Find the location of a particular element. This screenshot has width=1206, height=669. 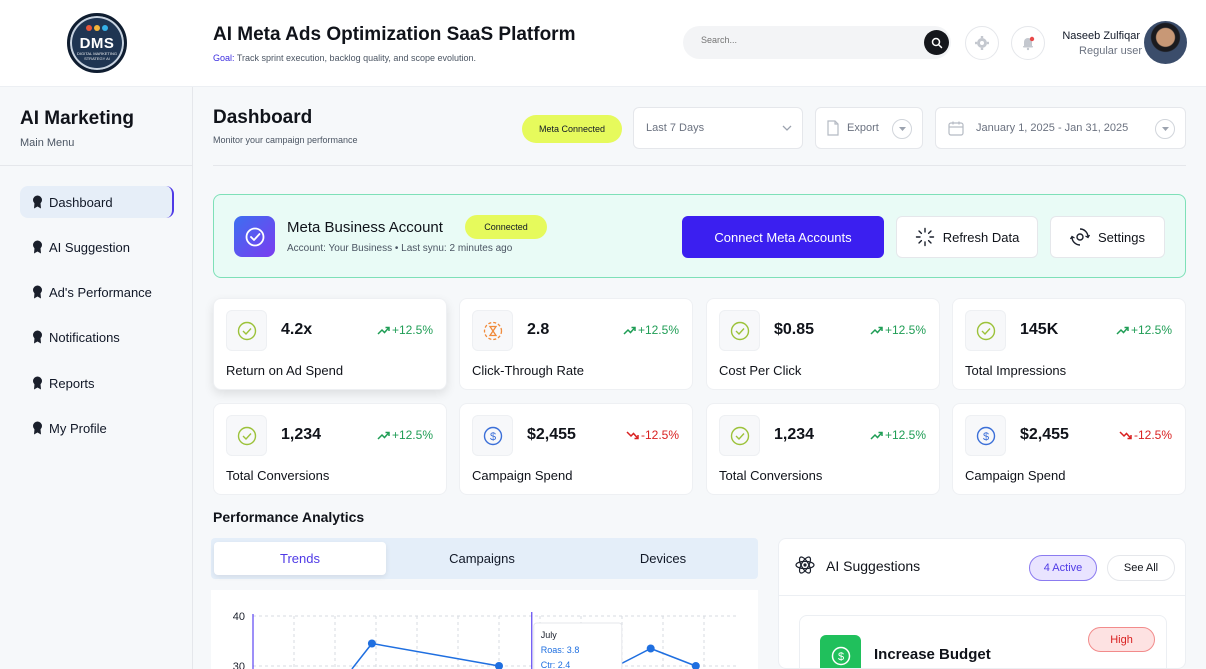

tooltip-box is located at coordinates (578, 645).